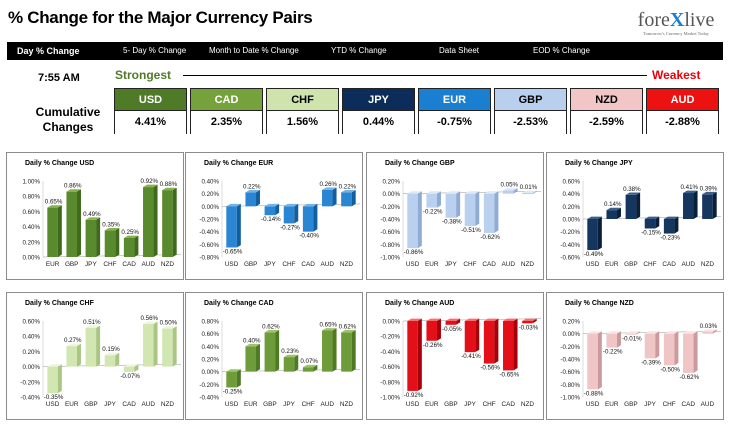 Image resolution: width=731 pixels, height=431 pixels. I want to click on data-label: -0.14%, so click(271, 219).